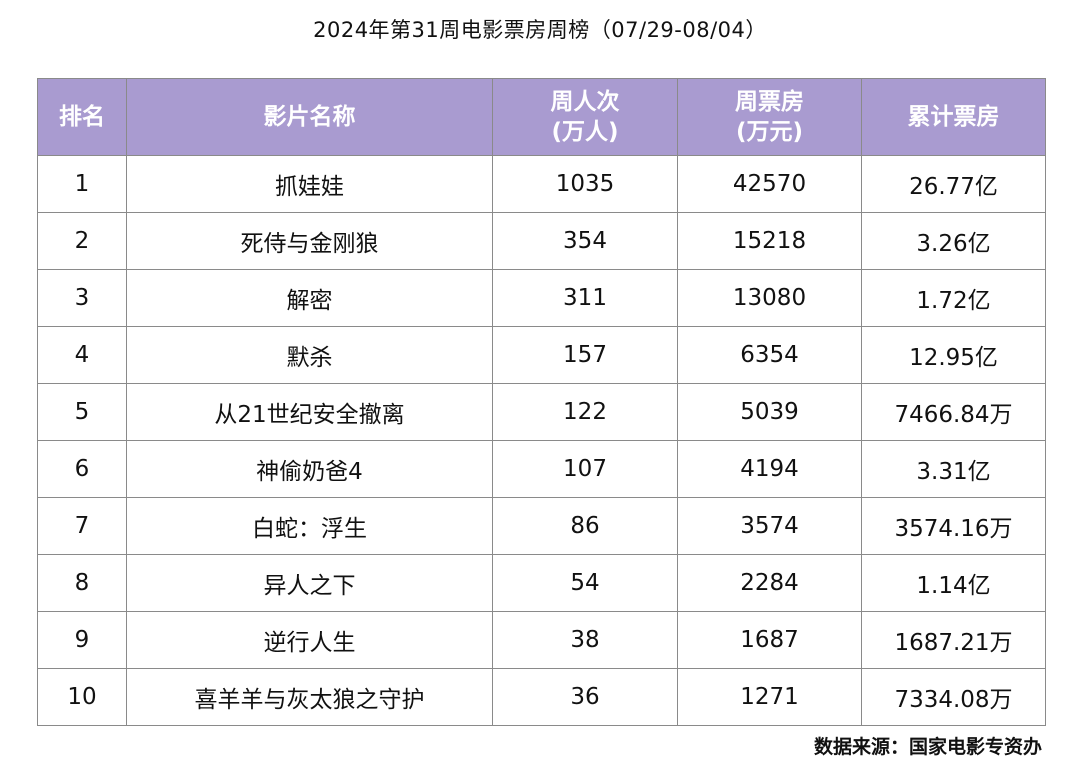 The image size is (1080, 776). What do you see at coordinates (309, 583) in the screenshot?
I see `film-name-cell: 异人之下` at bounding box center [309, 583].